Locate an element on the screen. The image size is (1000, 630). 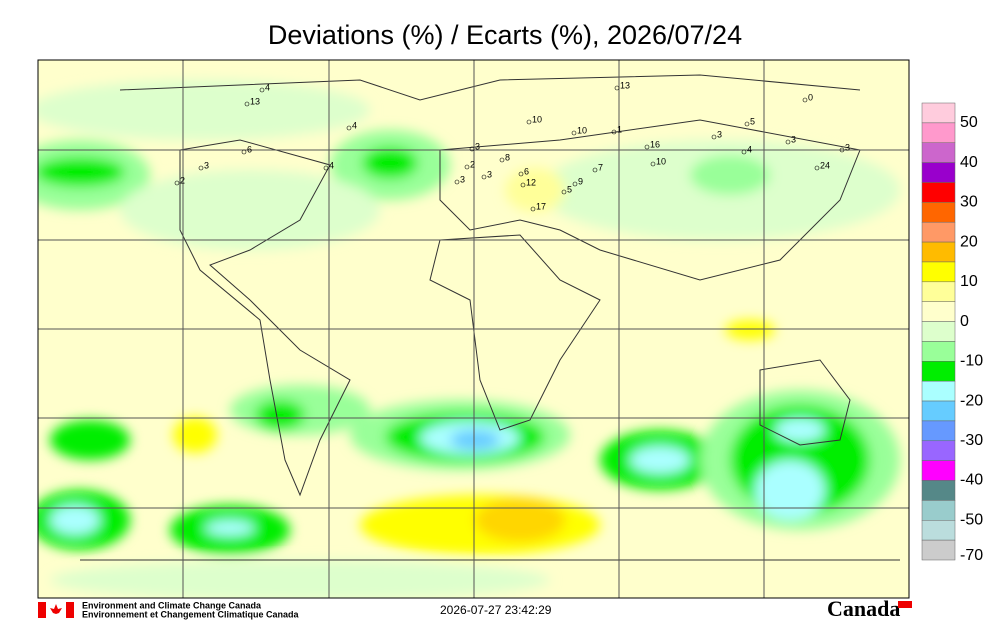
station-value: 24 is located at coordinates (825, 165).